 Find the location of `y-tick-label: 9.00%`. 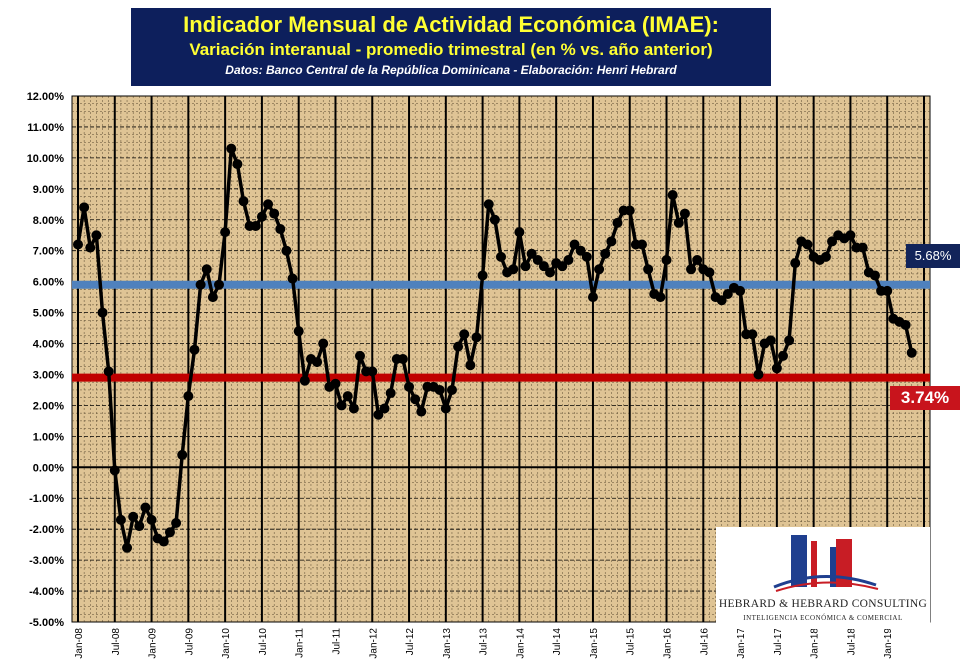

y-tick-label: 9.00% is located at coordinates (48, 190).